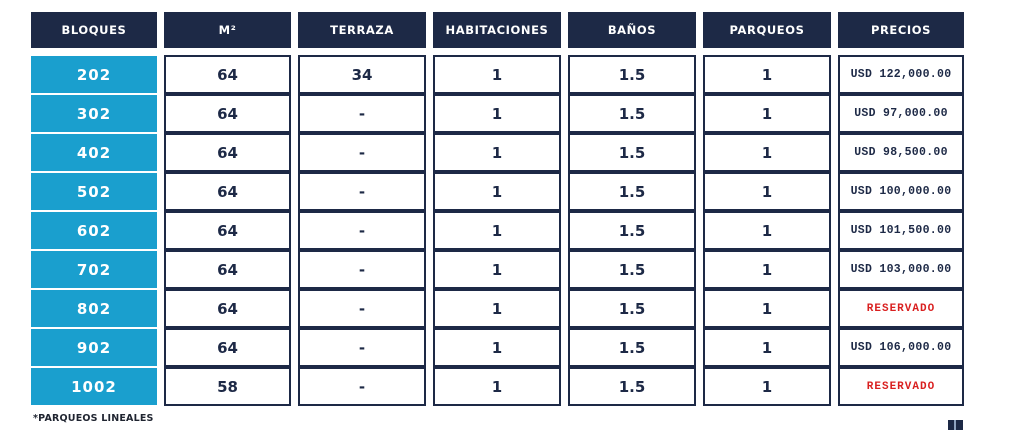  I want to click on column-header-m2: M², so click(227, 30).